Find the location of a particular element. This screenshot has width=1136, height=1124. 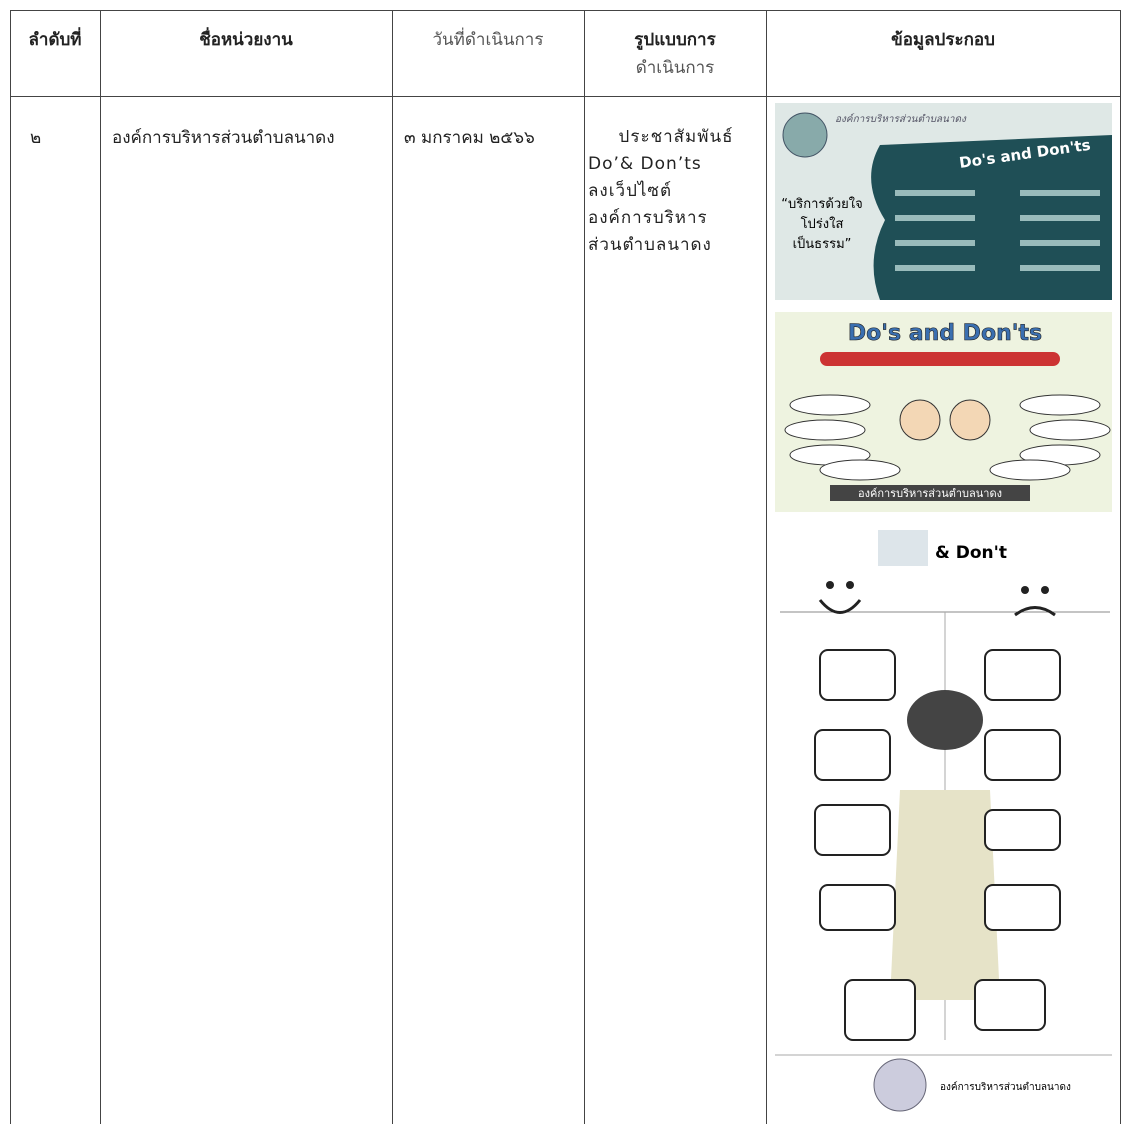

format-line: องค์การบริหาร is located at coordinates (648, 218).